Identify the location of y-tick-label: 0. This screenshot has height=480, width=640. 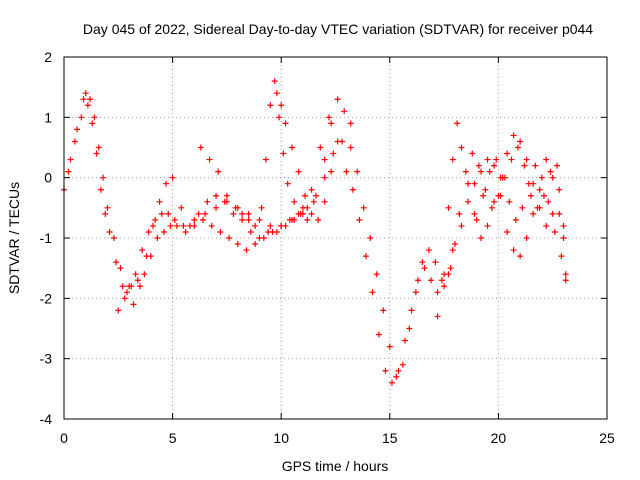
(48, 178).